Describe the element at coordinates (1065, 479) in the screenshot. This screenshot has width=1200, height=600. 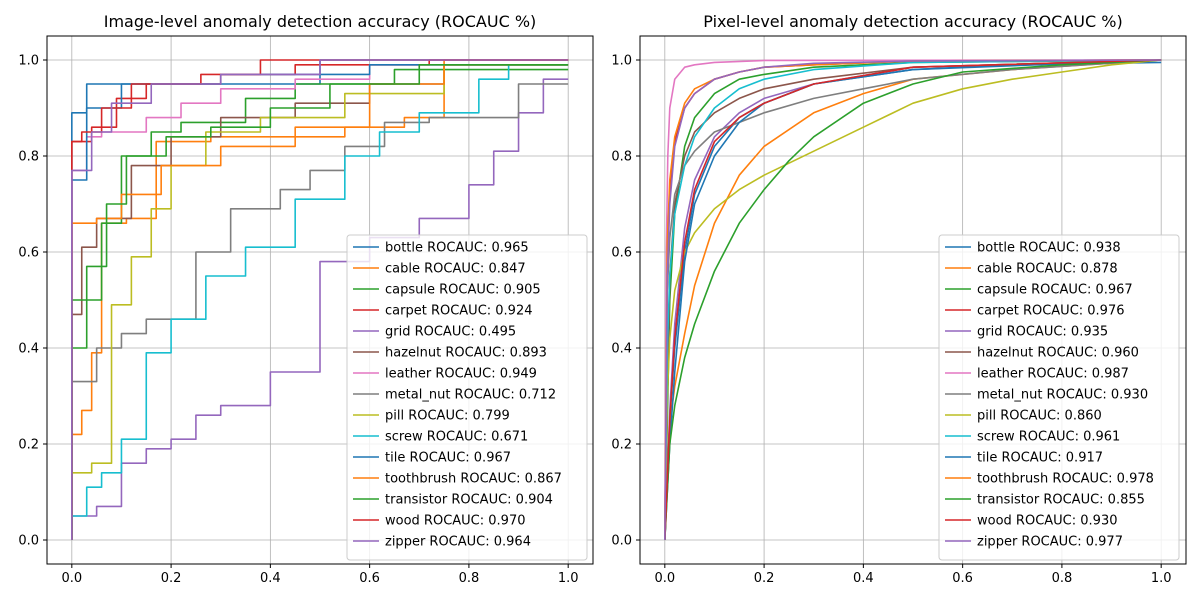
I see `legend-label: toothbrush ROCAUC: 0.978` at that location.